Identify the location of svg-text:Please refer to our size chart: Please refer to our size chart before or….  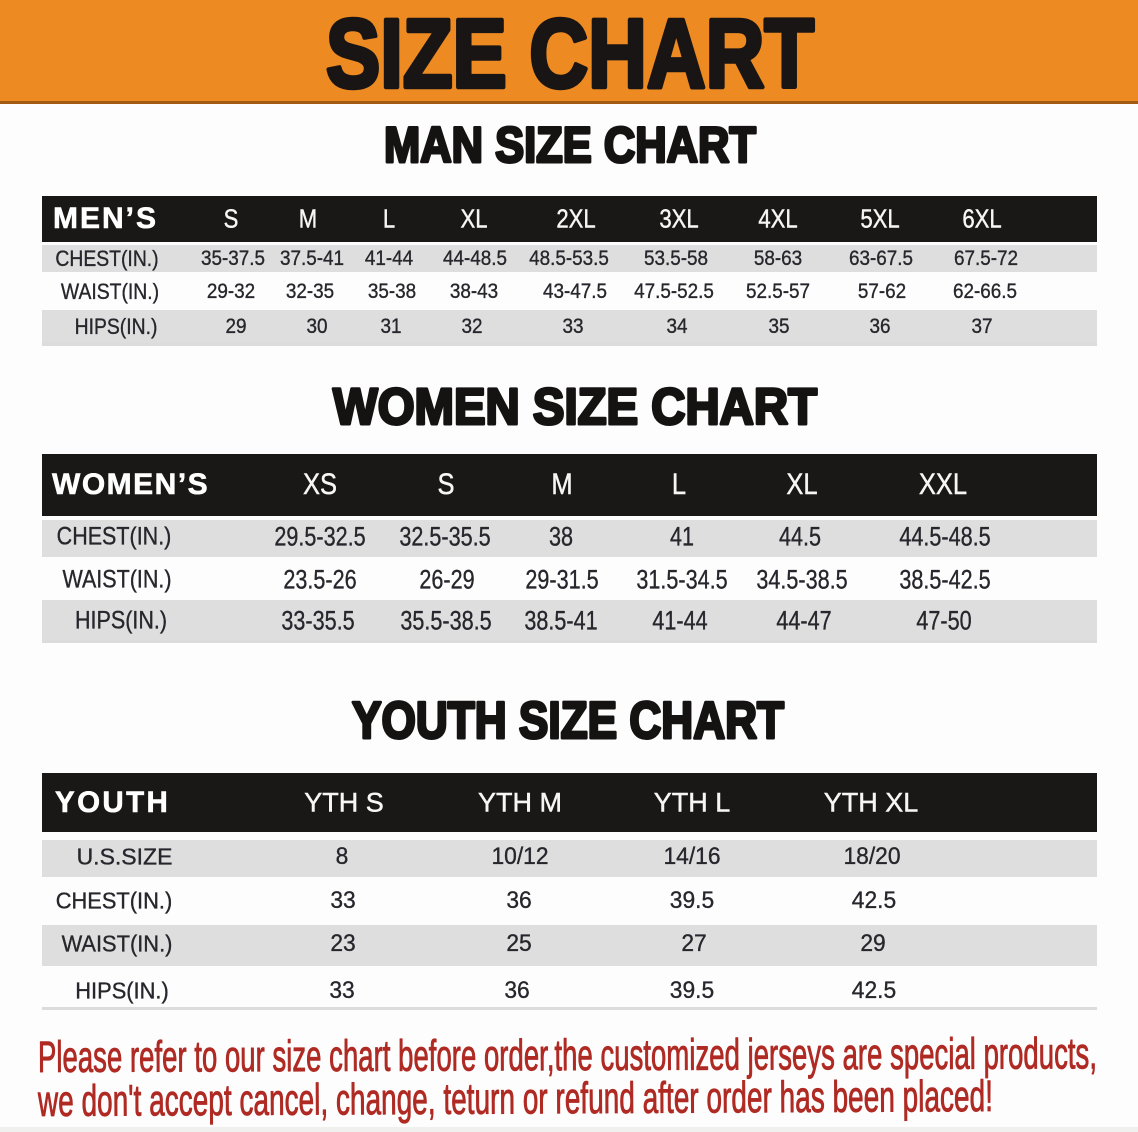
(567, 1055).